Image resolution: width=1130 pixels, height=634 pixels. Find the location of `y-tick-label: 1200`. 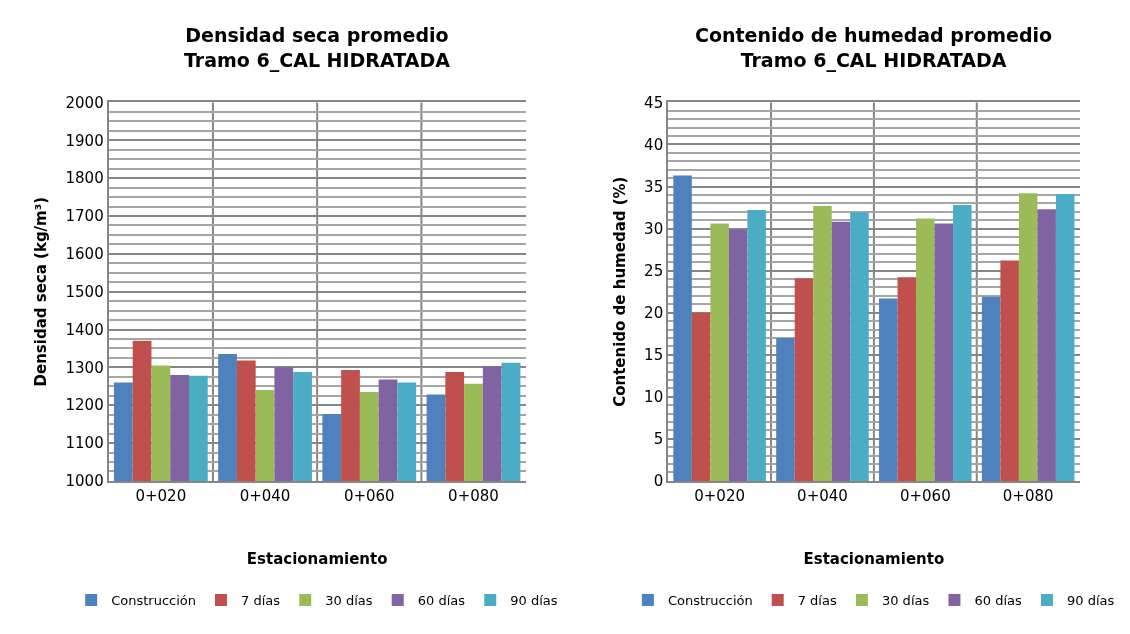

y-tick-label: 1200 is located at coordinates (84, 405).